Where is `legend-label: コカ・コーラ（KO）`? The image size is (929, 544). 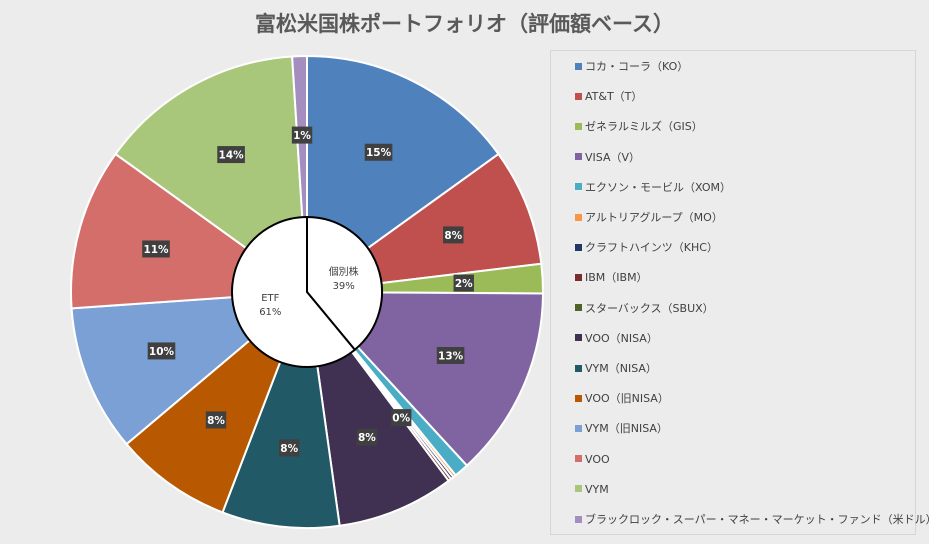
legend-label: コカ・コーラ（KO） is located at coordinates (637, 66).